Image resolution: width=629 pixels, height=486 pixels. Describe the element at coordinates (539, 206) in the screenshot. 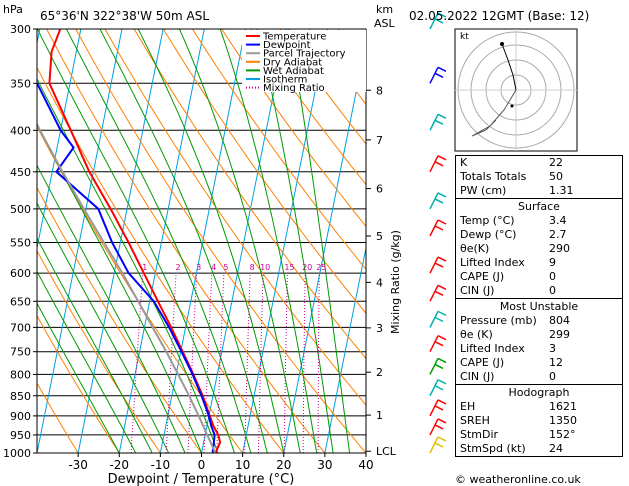

I see `surface-title: Surface` at that location.